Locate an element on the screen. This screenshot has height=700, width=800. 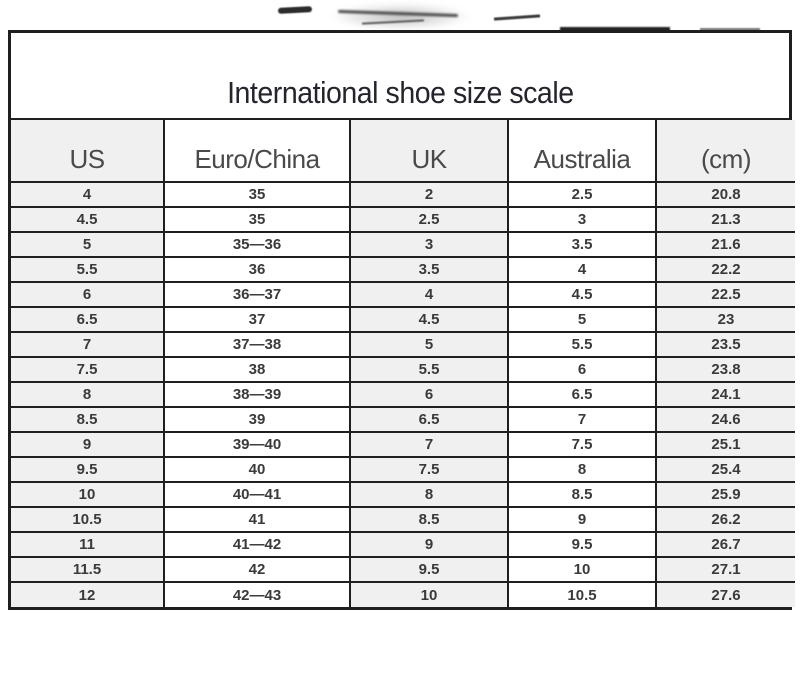
table-cell: 24.1 is located at coordinates (725, 394).